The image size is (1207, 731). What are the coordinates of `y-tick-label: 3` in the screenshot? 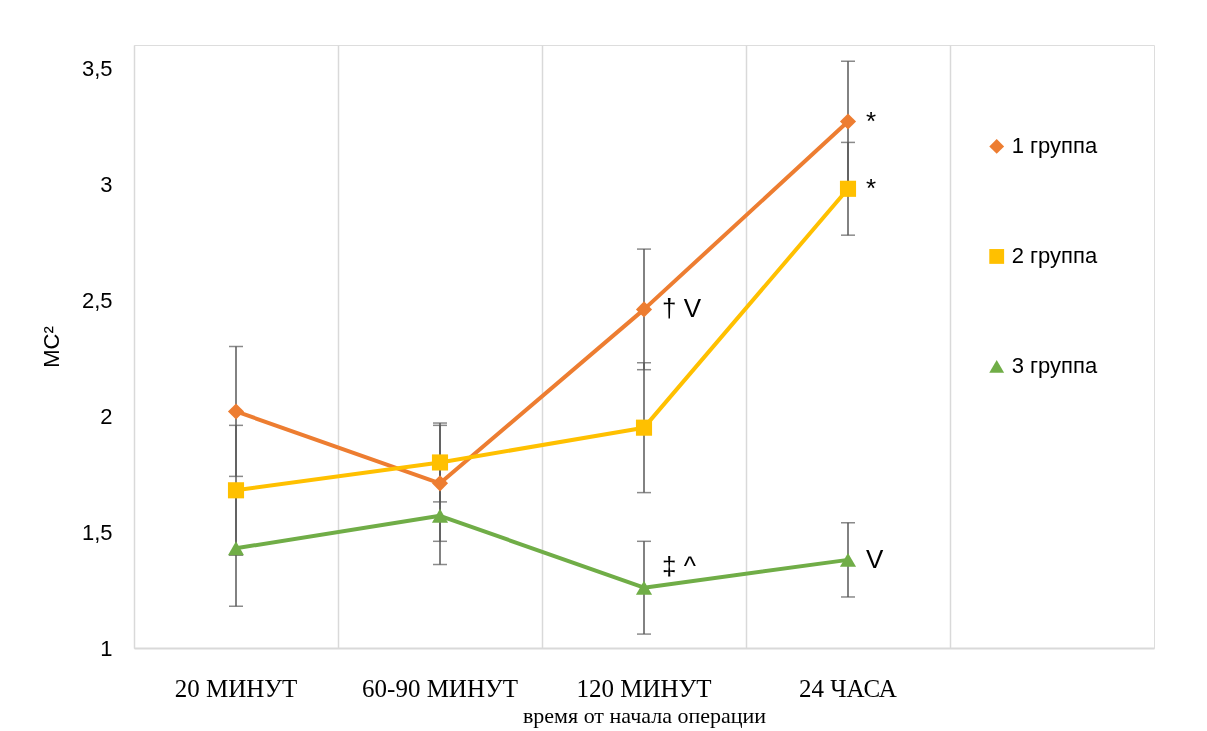 It's located at (106, 184).